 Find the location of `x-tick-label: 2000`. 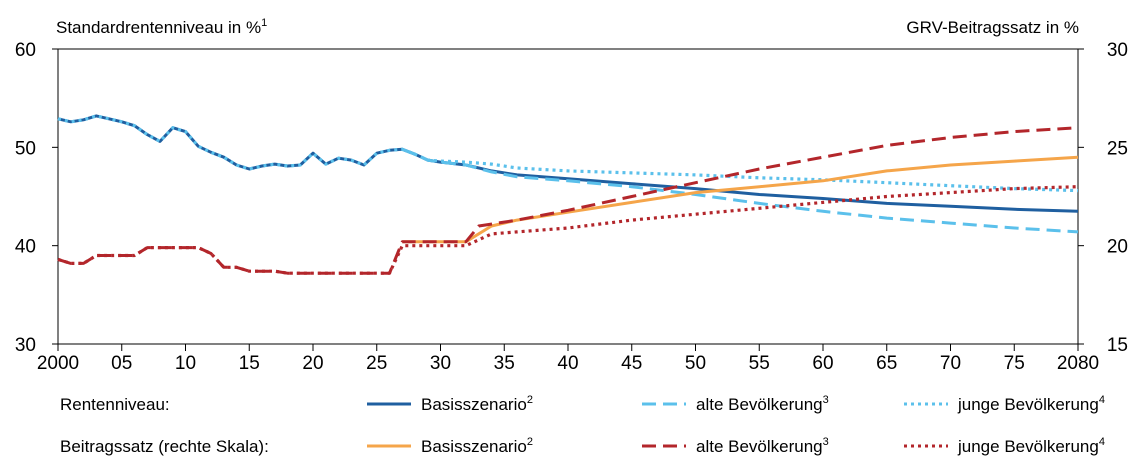

x-tick-label: 2000 is located at coordinates (58, 363).